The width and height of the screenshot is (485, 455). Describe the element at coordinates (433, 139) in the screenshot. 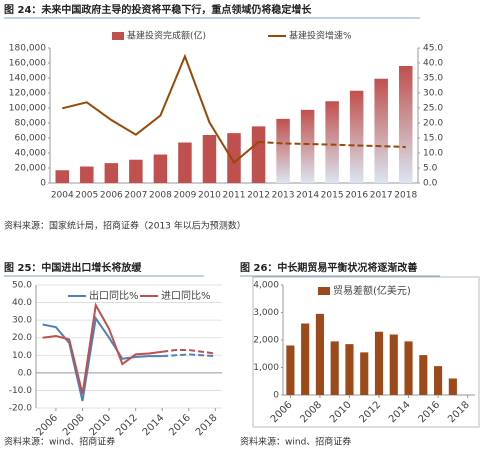

I see `y2-tick-label: 15.0` at that location.